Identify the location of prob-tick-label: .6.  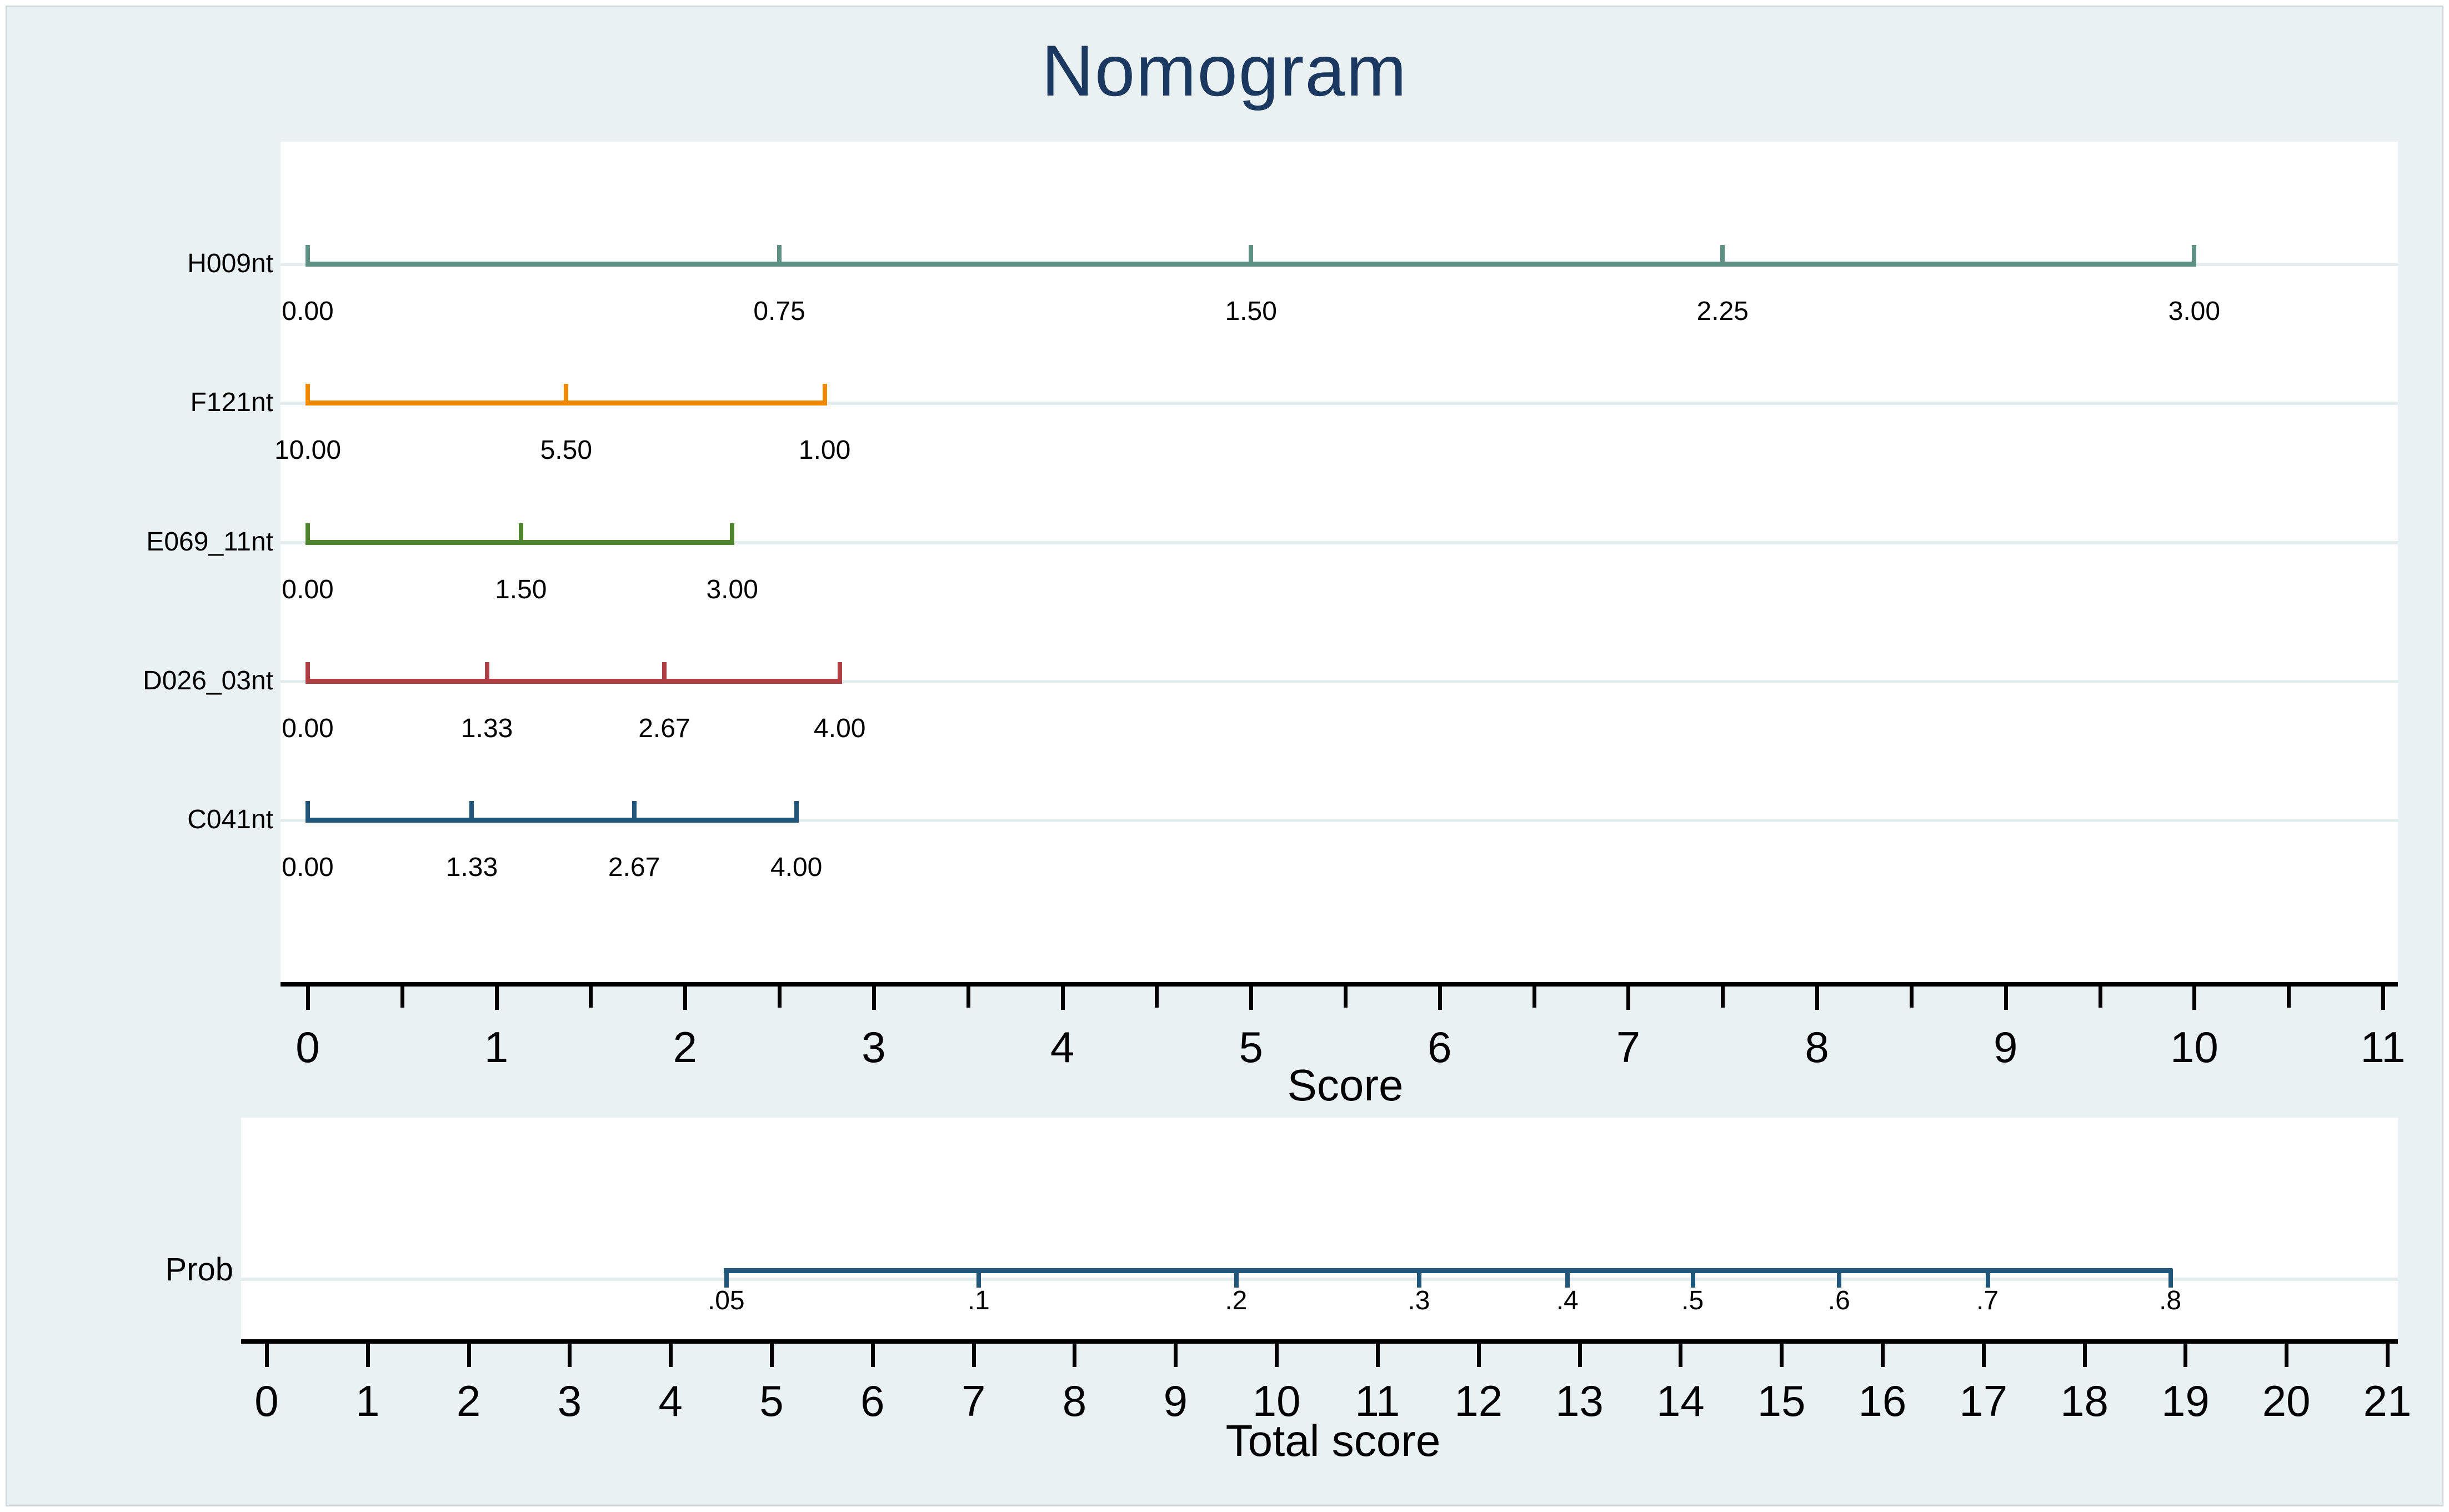
(1838, 1300).